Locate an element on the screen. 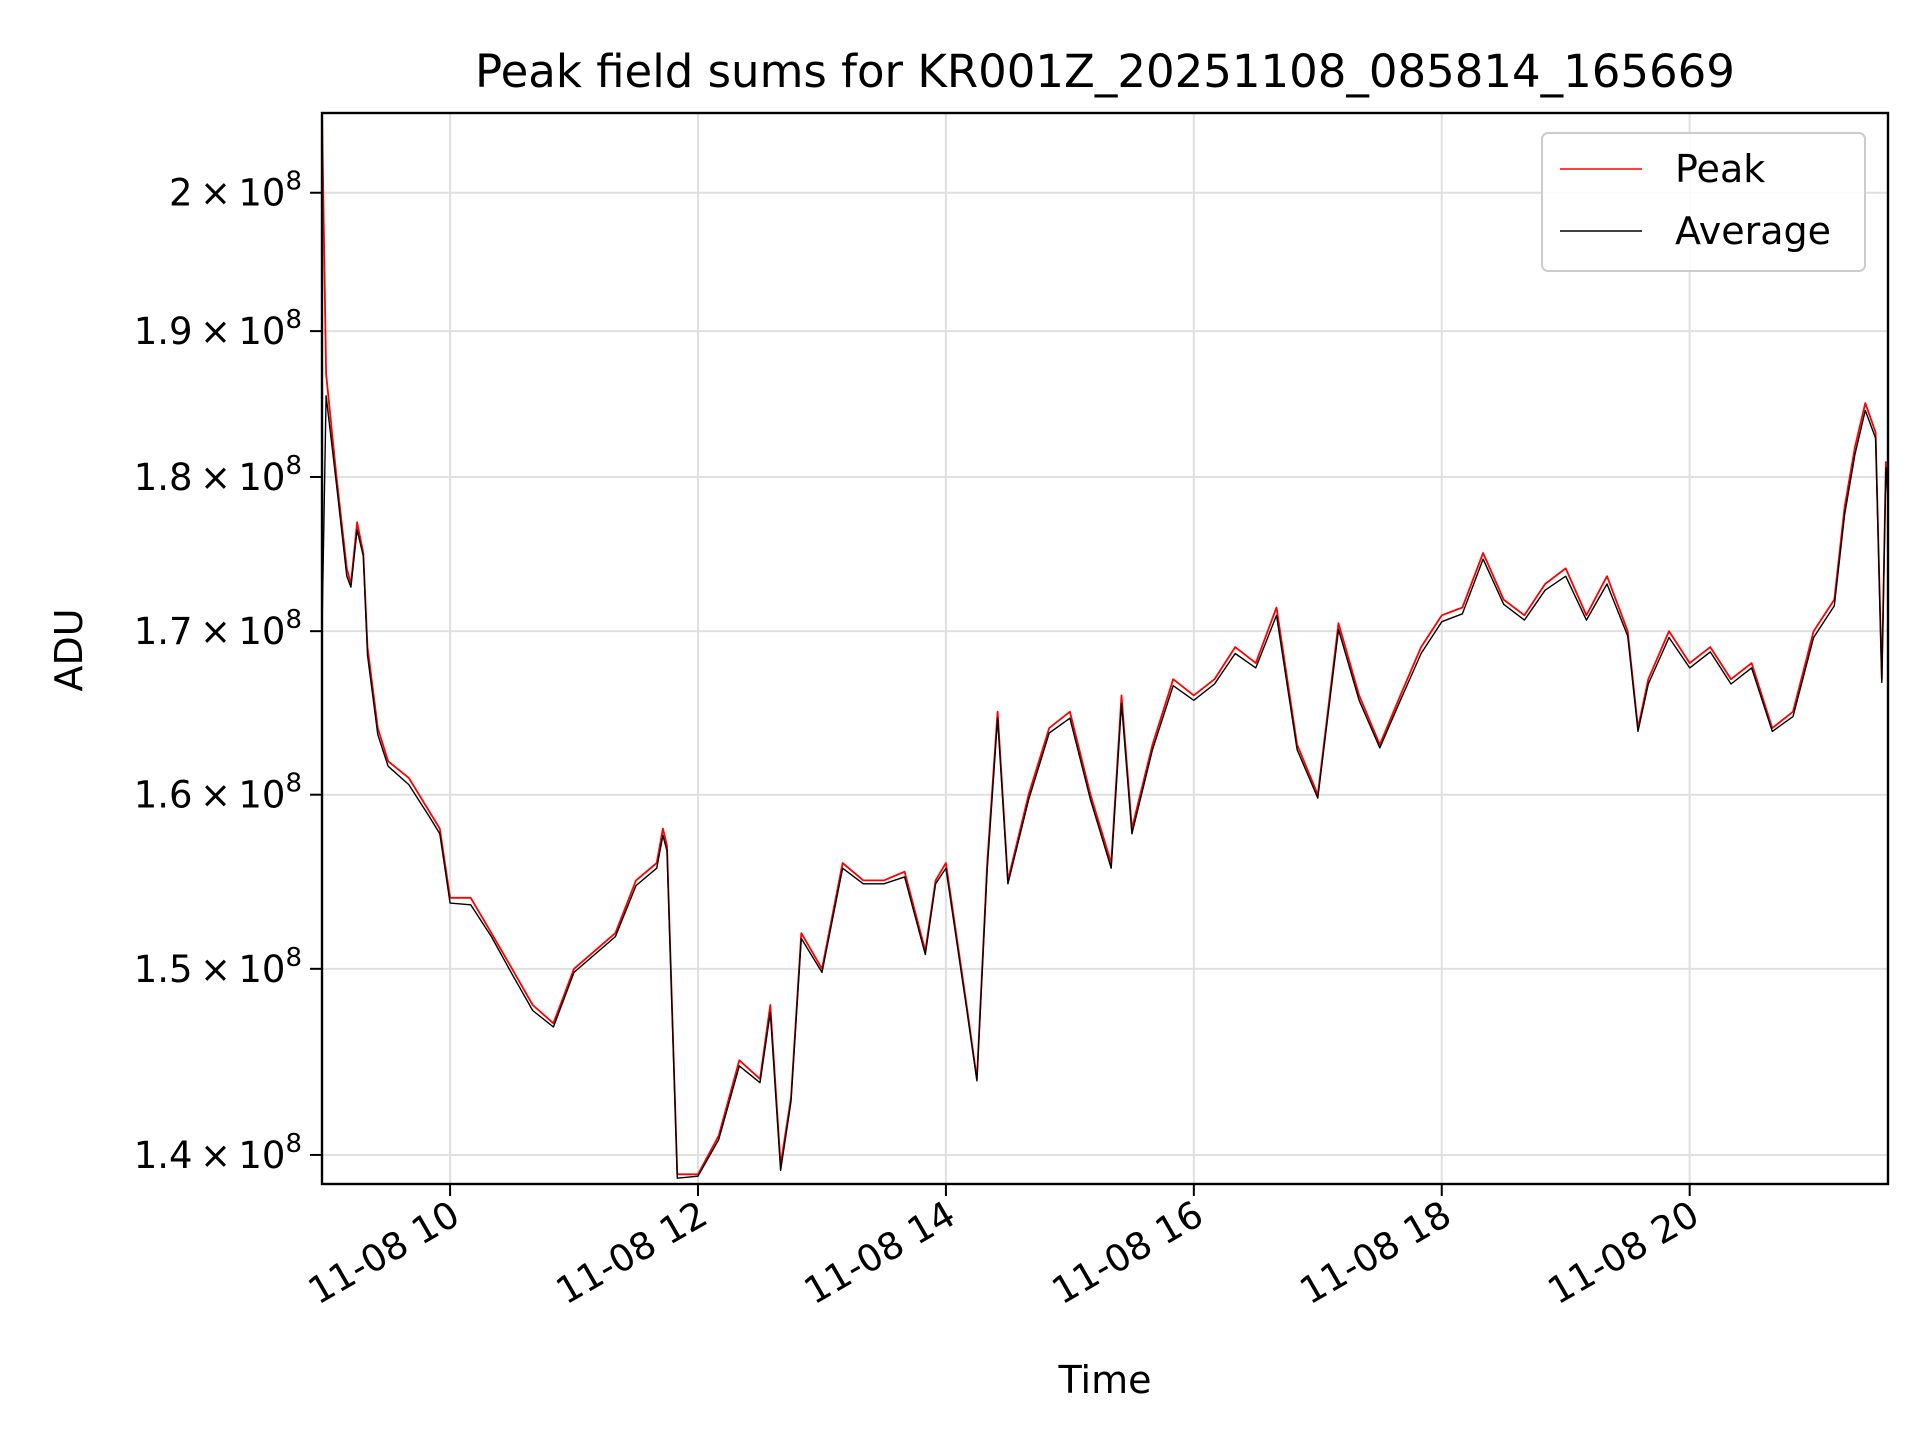  y-tick-label: 1.9 × 108 is located at coordinates (218, 329).